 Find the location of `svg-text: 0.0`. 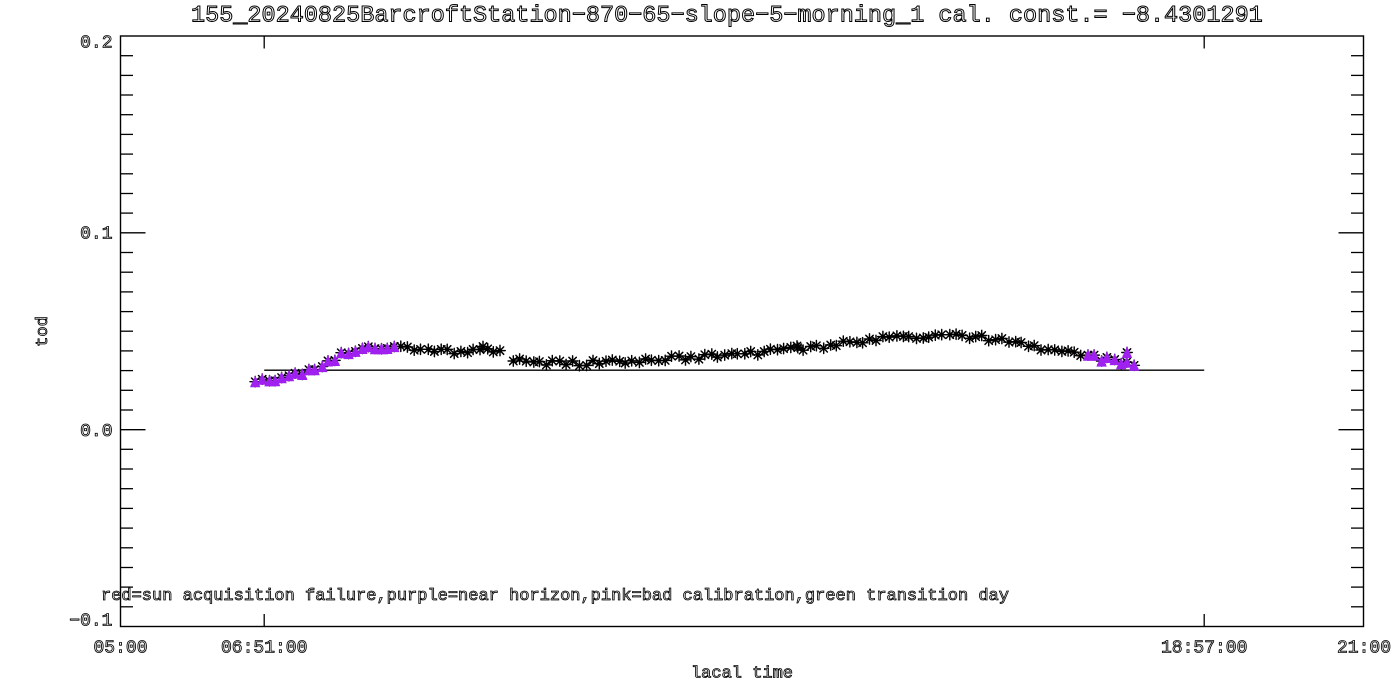

svg-text: 0.0 is located at coordinates (96, 432).